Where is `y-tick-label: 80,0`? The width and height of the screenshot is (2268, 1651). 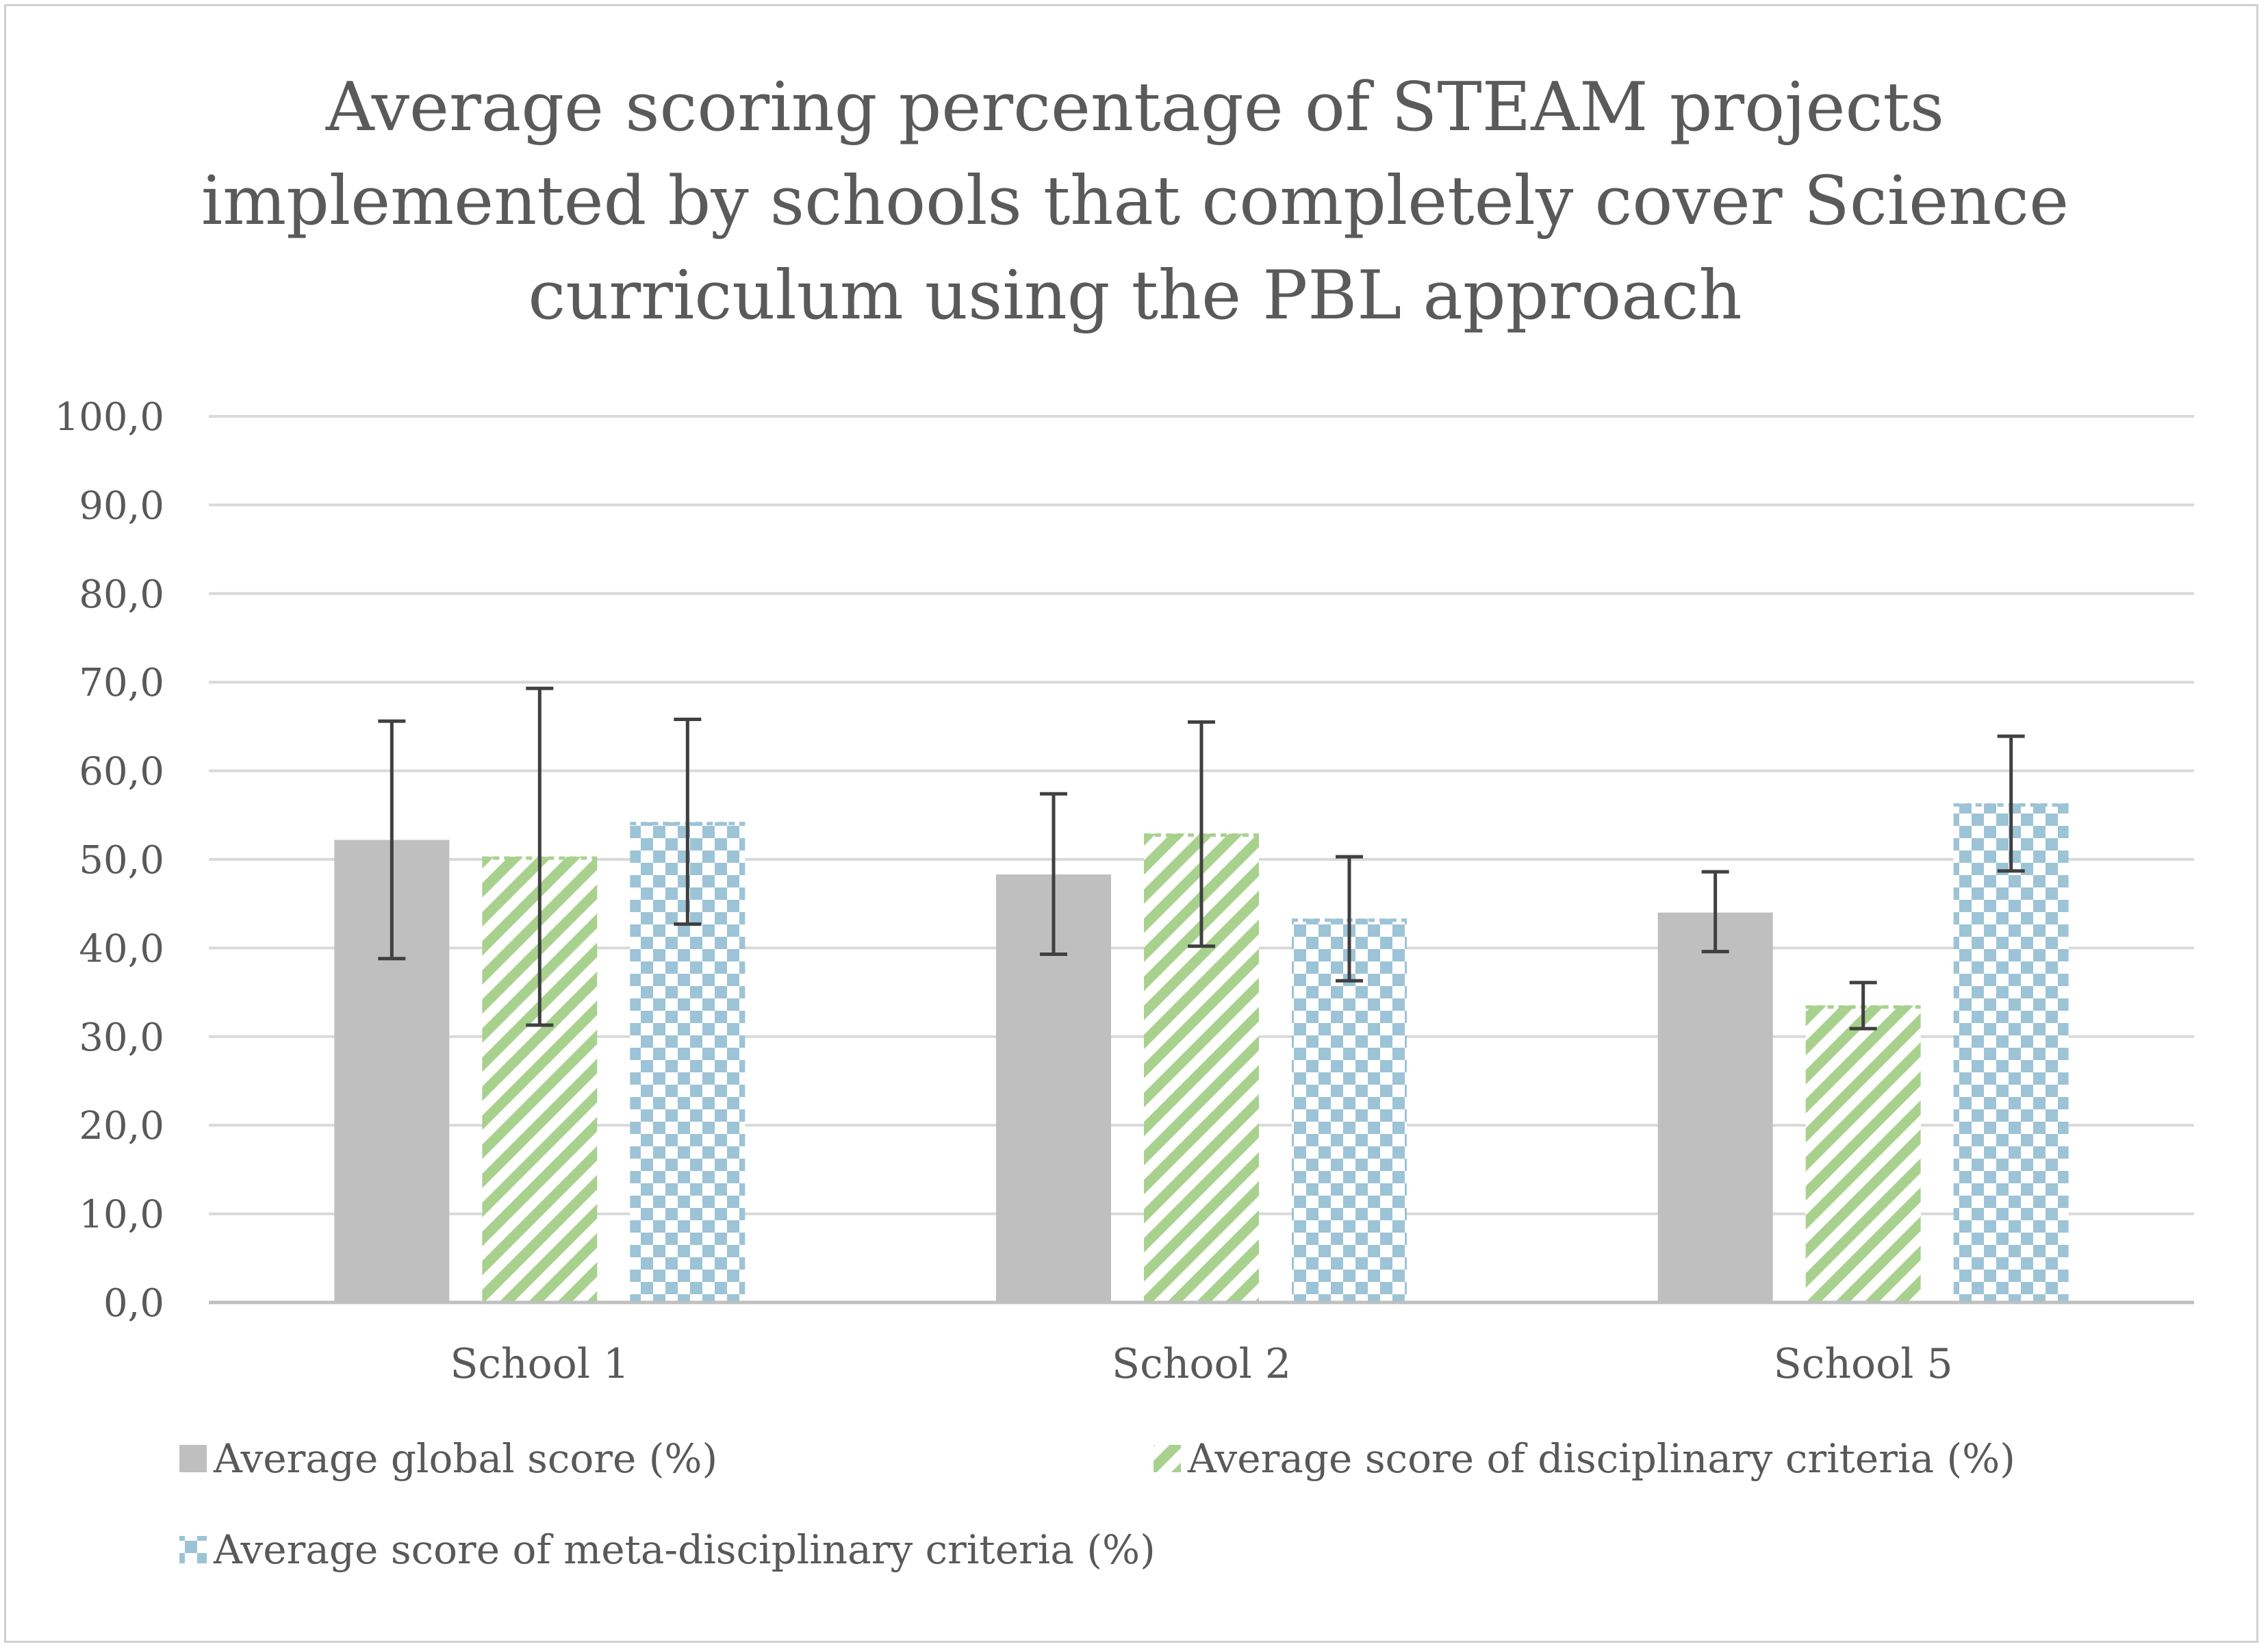
y-tick-label: 80,0 is located at coordinates (121, 594).